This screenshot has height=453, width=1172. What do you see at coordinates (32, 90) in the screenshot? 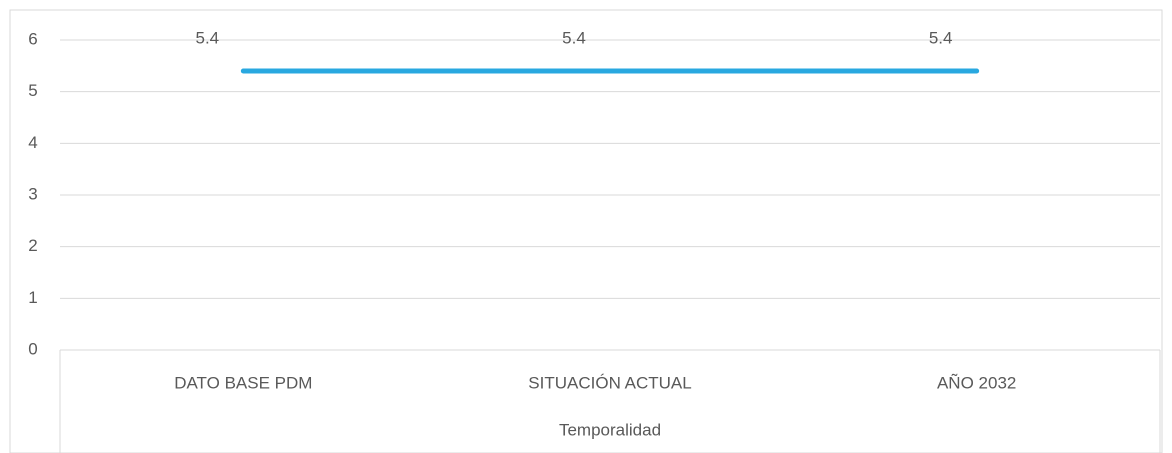
I see `y-tick-label: 5` at bounding box center [32, 90].